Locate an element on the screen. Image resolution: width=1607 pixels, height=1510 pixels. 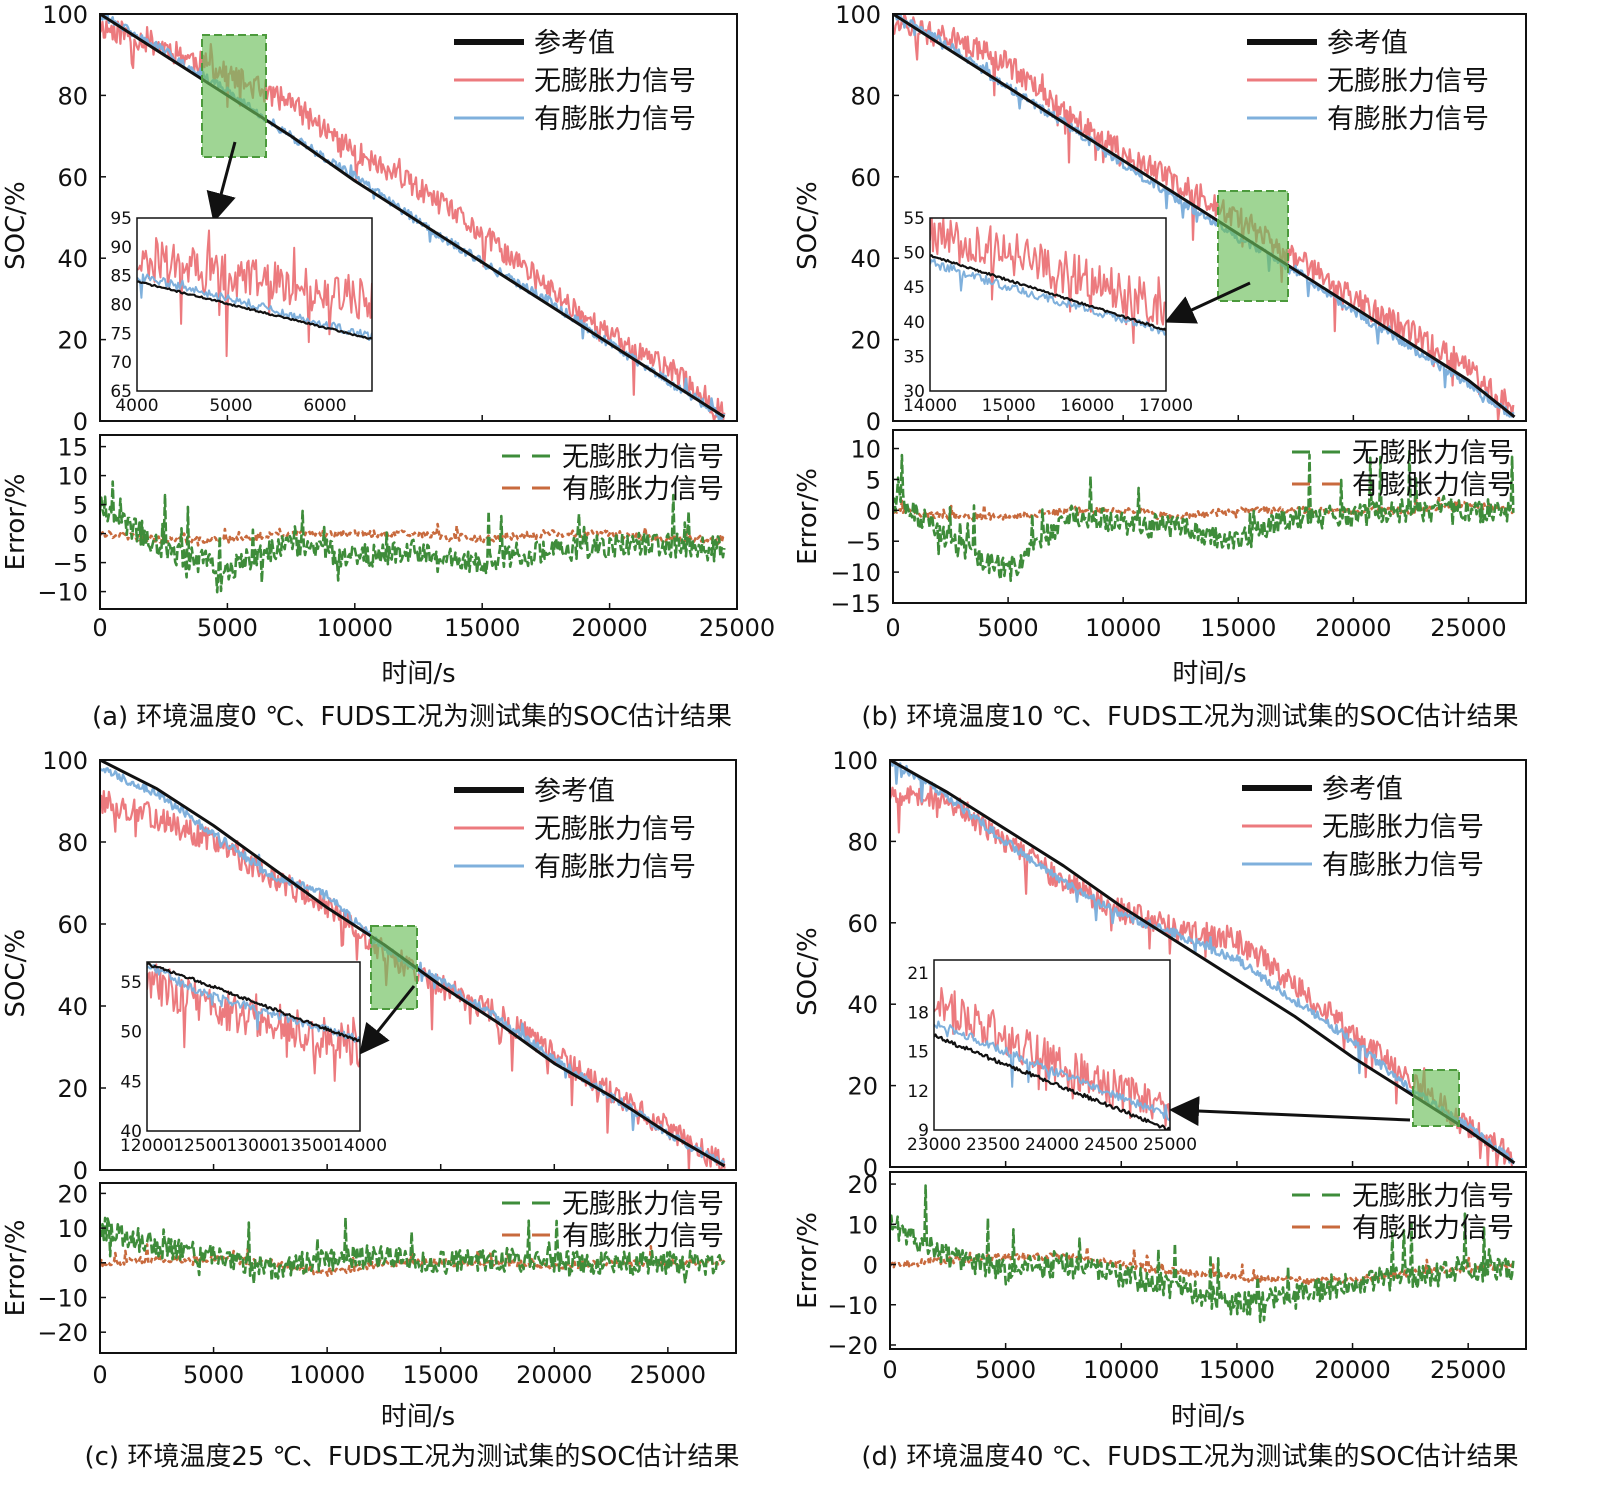
inset-ytick-label: 65 is located at coordinates (121, 392).